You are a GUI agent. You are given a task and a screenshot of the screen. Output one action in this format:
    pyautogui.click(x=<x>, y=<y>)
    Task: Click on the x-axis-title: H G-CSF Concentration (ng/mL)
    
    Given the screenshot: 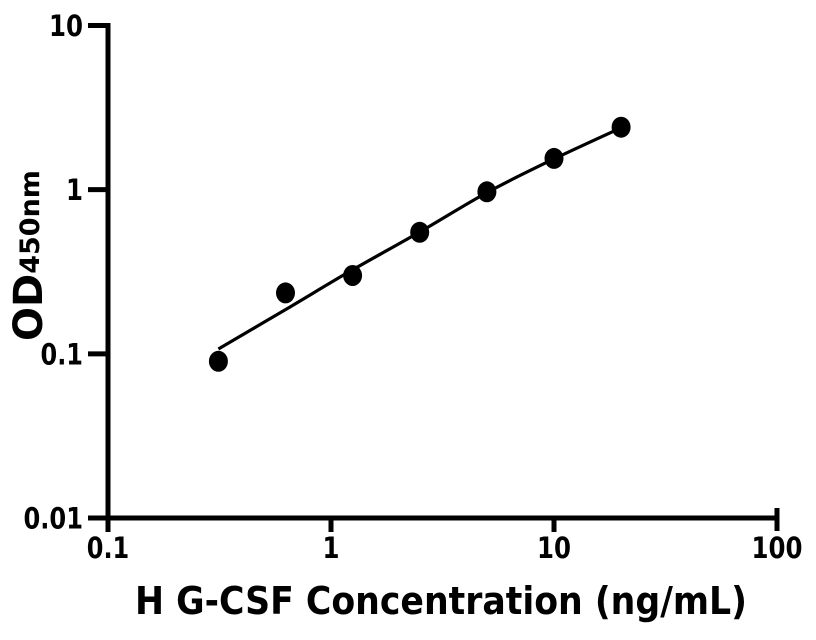 What is the action you would take?
    pyautogui.click(x=441, y=601)
    